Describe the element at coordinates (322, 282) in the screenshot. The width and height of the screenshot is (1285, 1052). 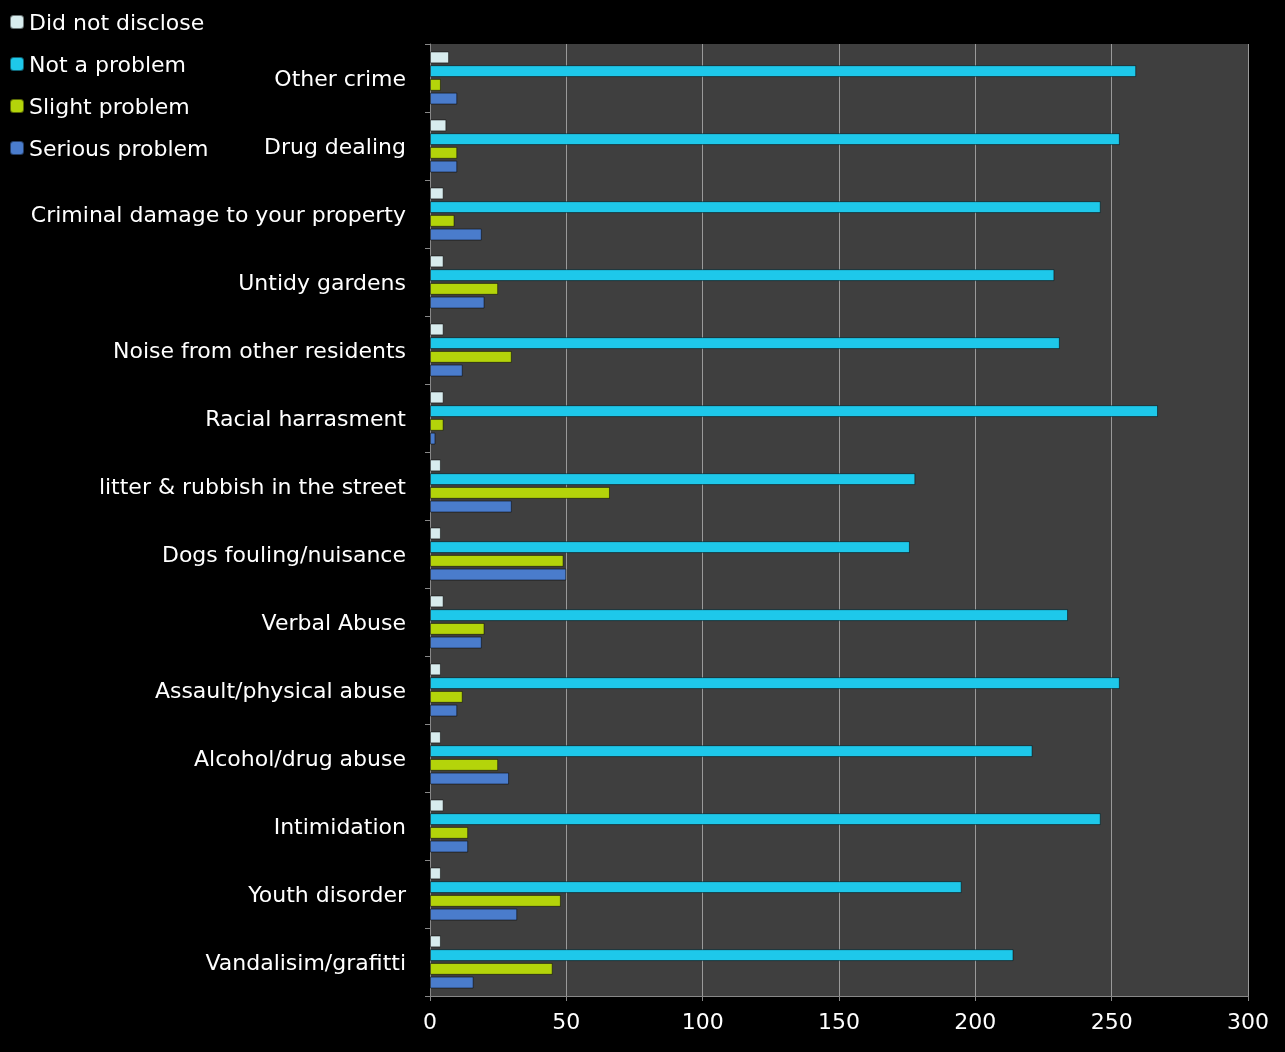
I see `y-tick-label: Untidy gardens` at that location.